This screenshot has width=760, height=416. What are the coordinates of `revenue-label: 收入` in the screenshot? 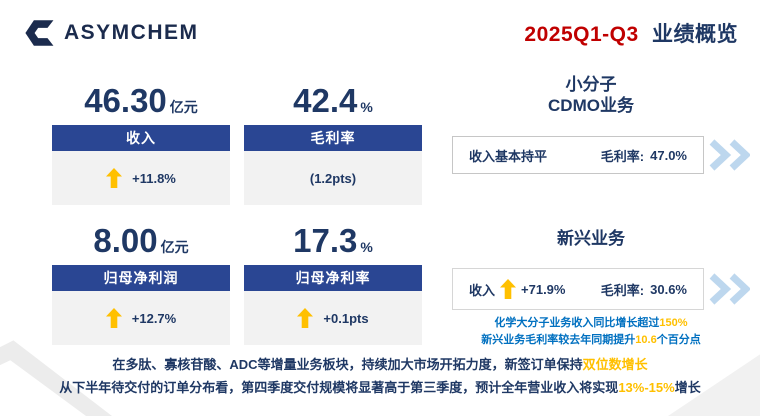 It's located at (482, 290).